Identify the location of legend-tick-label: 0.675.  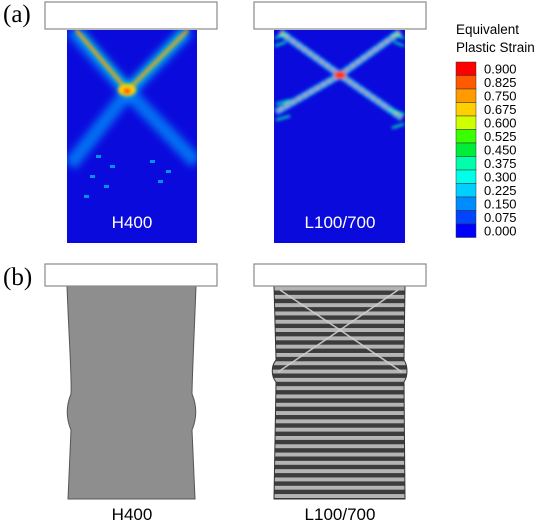
(500, 109).